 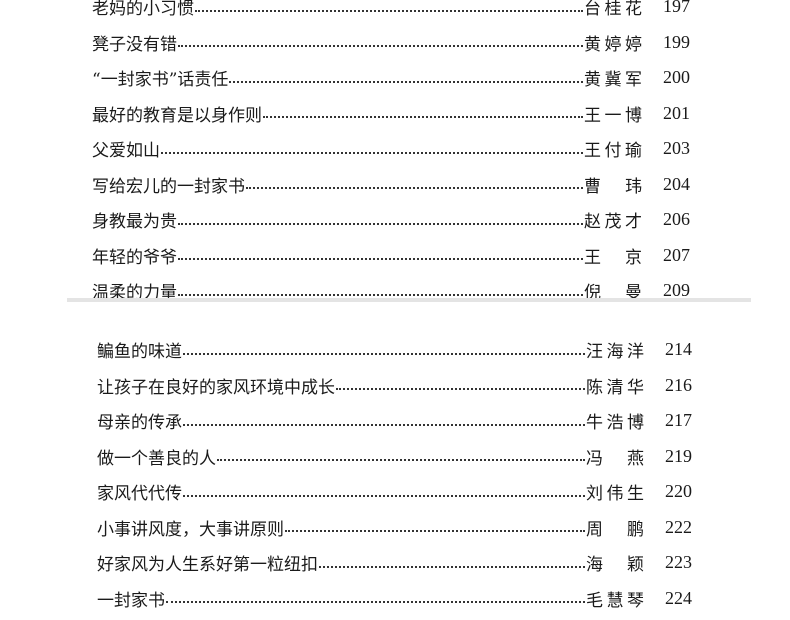 What do you see at coordinates (391, 220) in the screenshot?
I see `toc-entry: 身教最为贵 赵茂才 206` at bounding box center [391, 220].